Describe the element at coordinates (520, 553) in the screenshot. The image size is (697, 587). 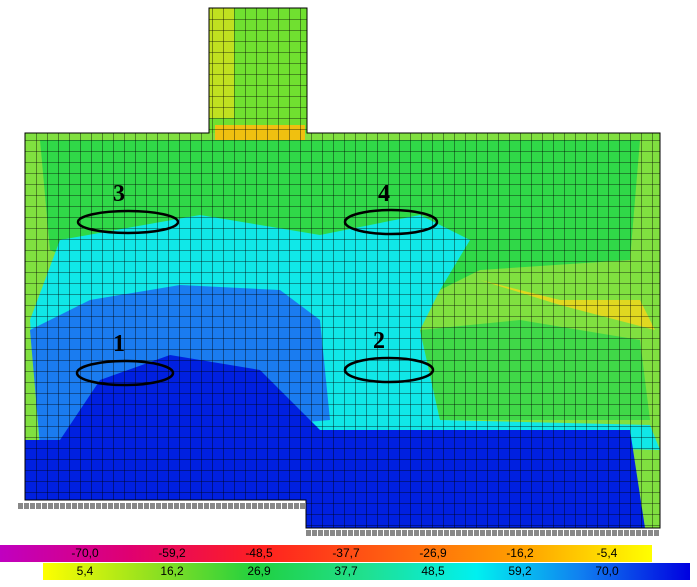
I see `legend-label: -16,2` at that location.